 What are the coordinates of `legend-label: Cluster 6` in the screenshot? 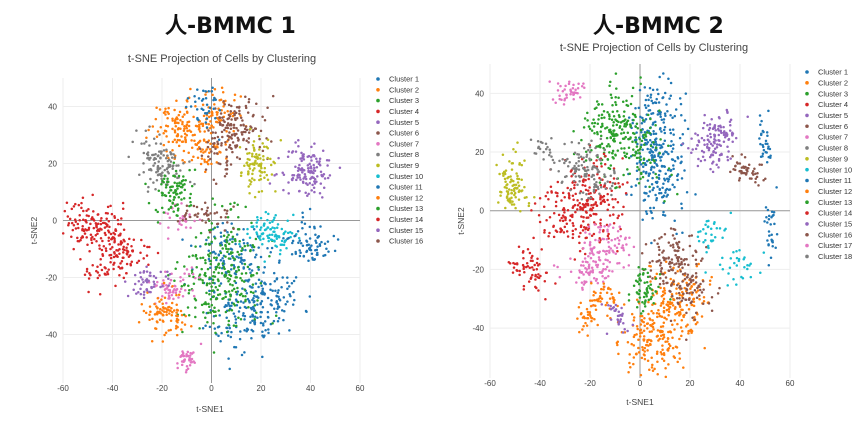 It's located at (404, 133).